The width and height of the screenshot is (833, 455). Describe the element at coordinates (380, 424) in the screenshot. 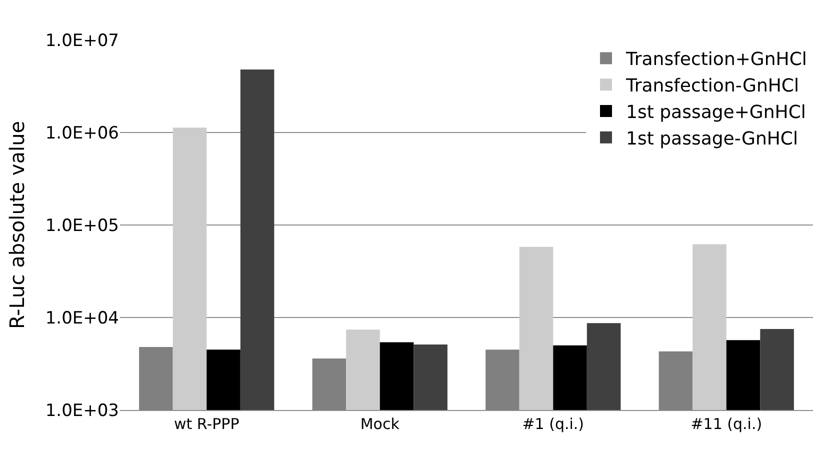

I see `x-tick-label: Mock` at that location.